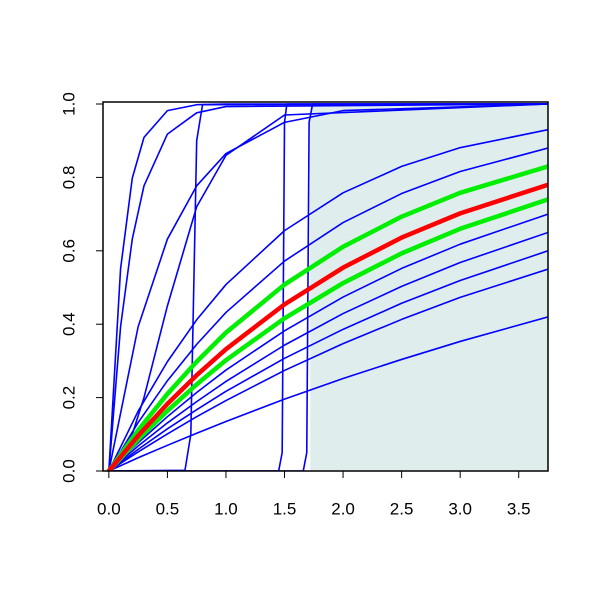 This screenshot has height=600, width=600. Describe the element at coordinates (68, 398) in the screenshot. I see `y-tick-label: 0.2` at that location.